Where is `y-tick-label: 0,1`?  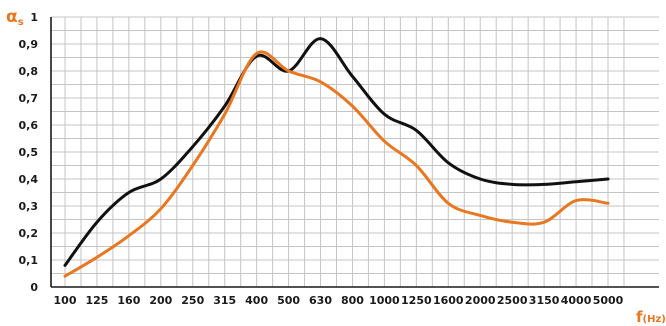 y-tick-label: 0,1 is located at coordinates (29, 260).